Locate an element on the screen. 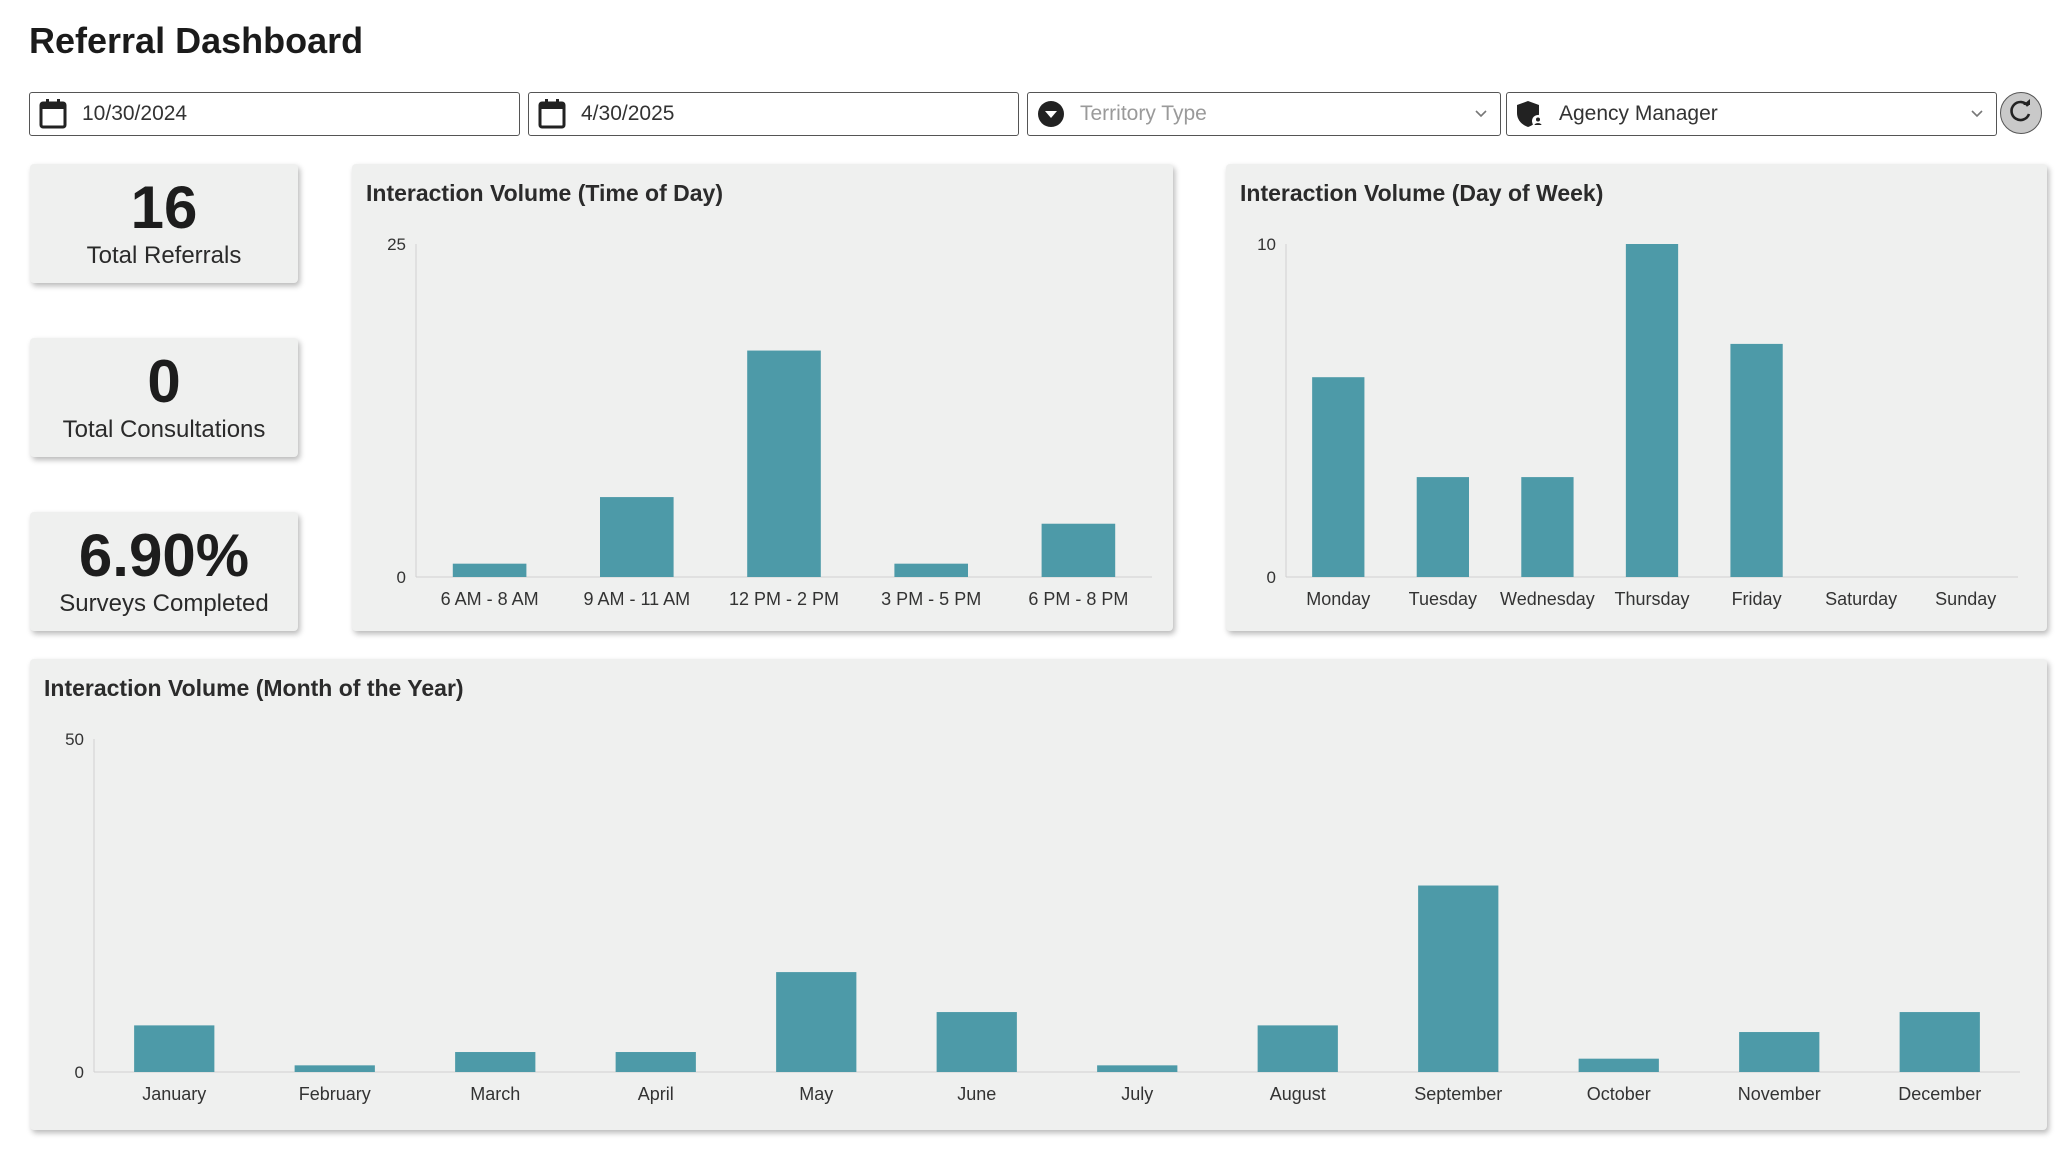 This screenshot has height=1158, width=2070. start-date-value: 10/30/2024 is located at coordinates (135, 113).